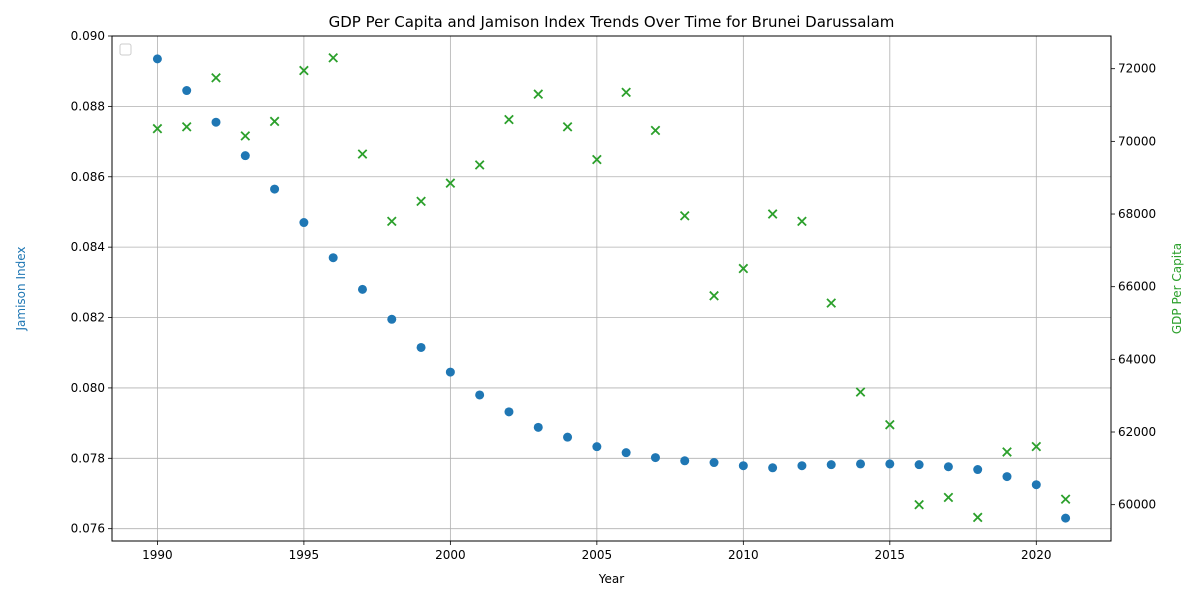 Image resolution: width=1200 pixels, height=600 pixels. Describe the element at coordinates (1137, 69) in the screenshot. I see `right-y-tick-label: 72000` at that location.